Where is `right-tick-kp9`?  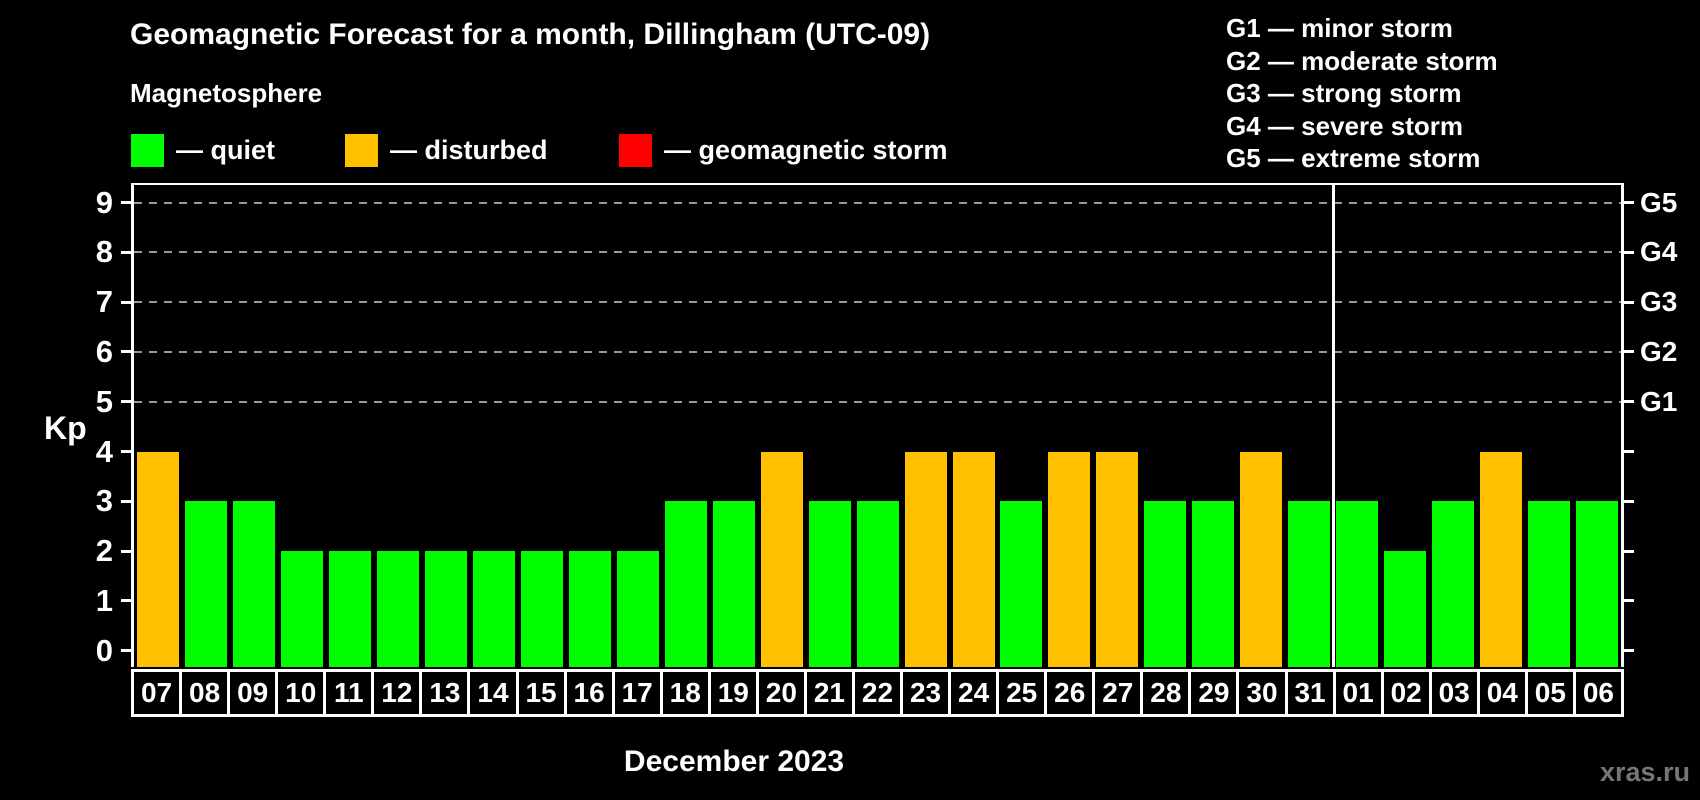
right-tick-kp9 is located at coordinates (1629, 203).